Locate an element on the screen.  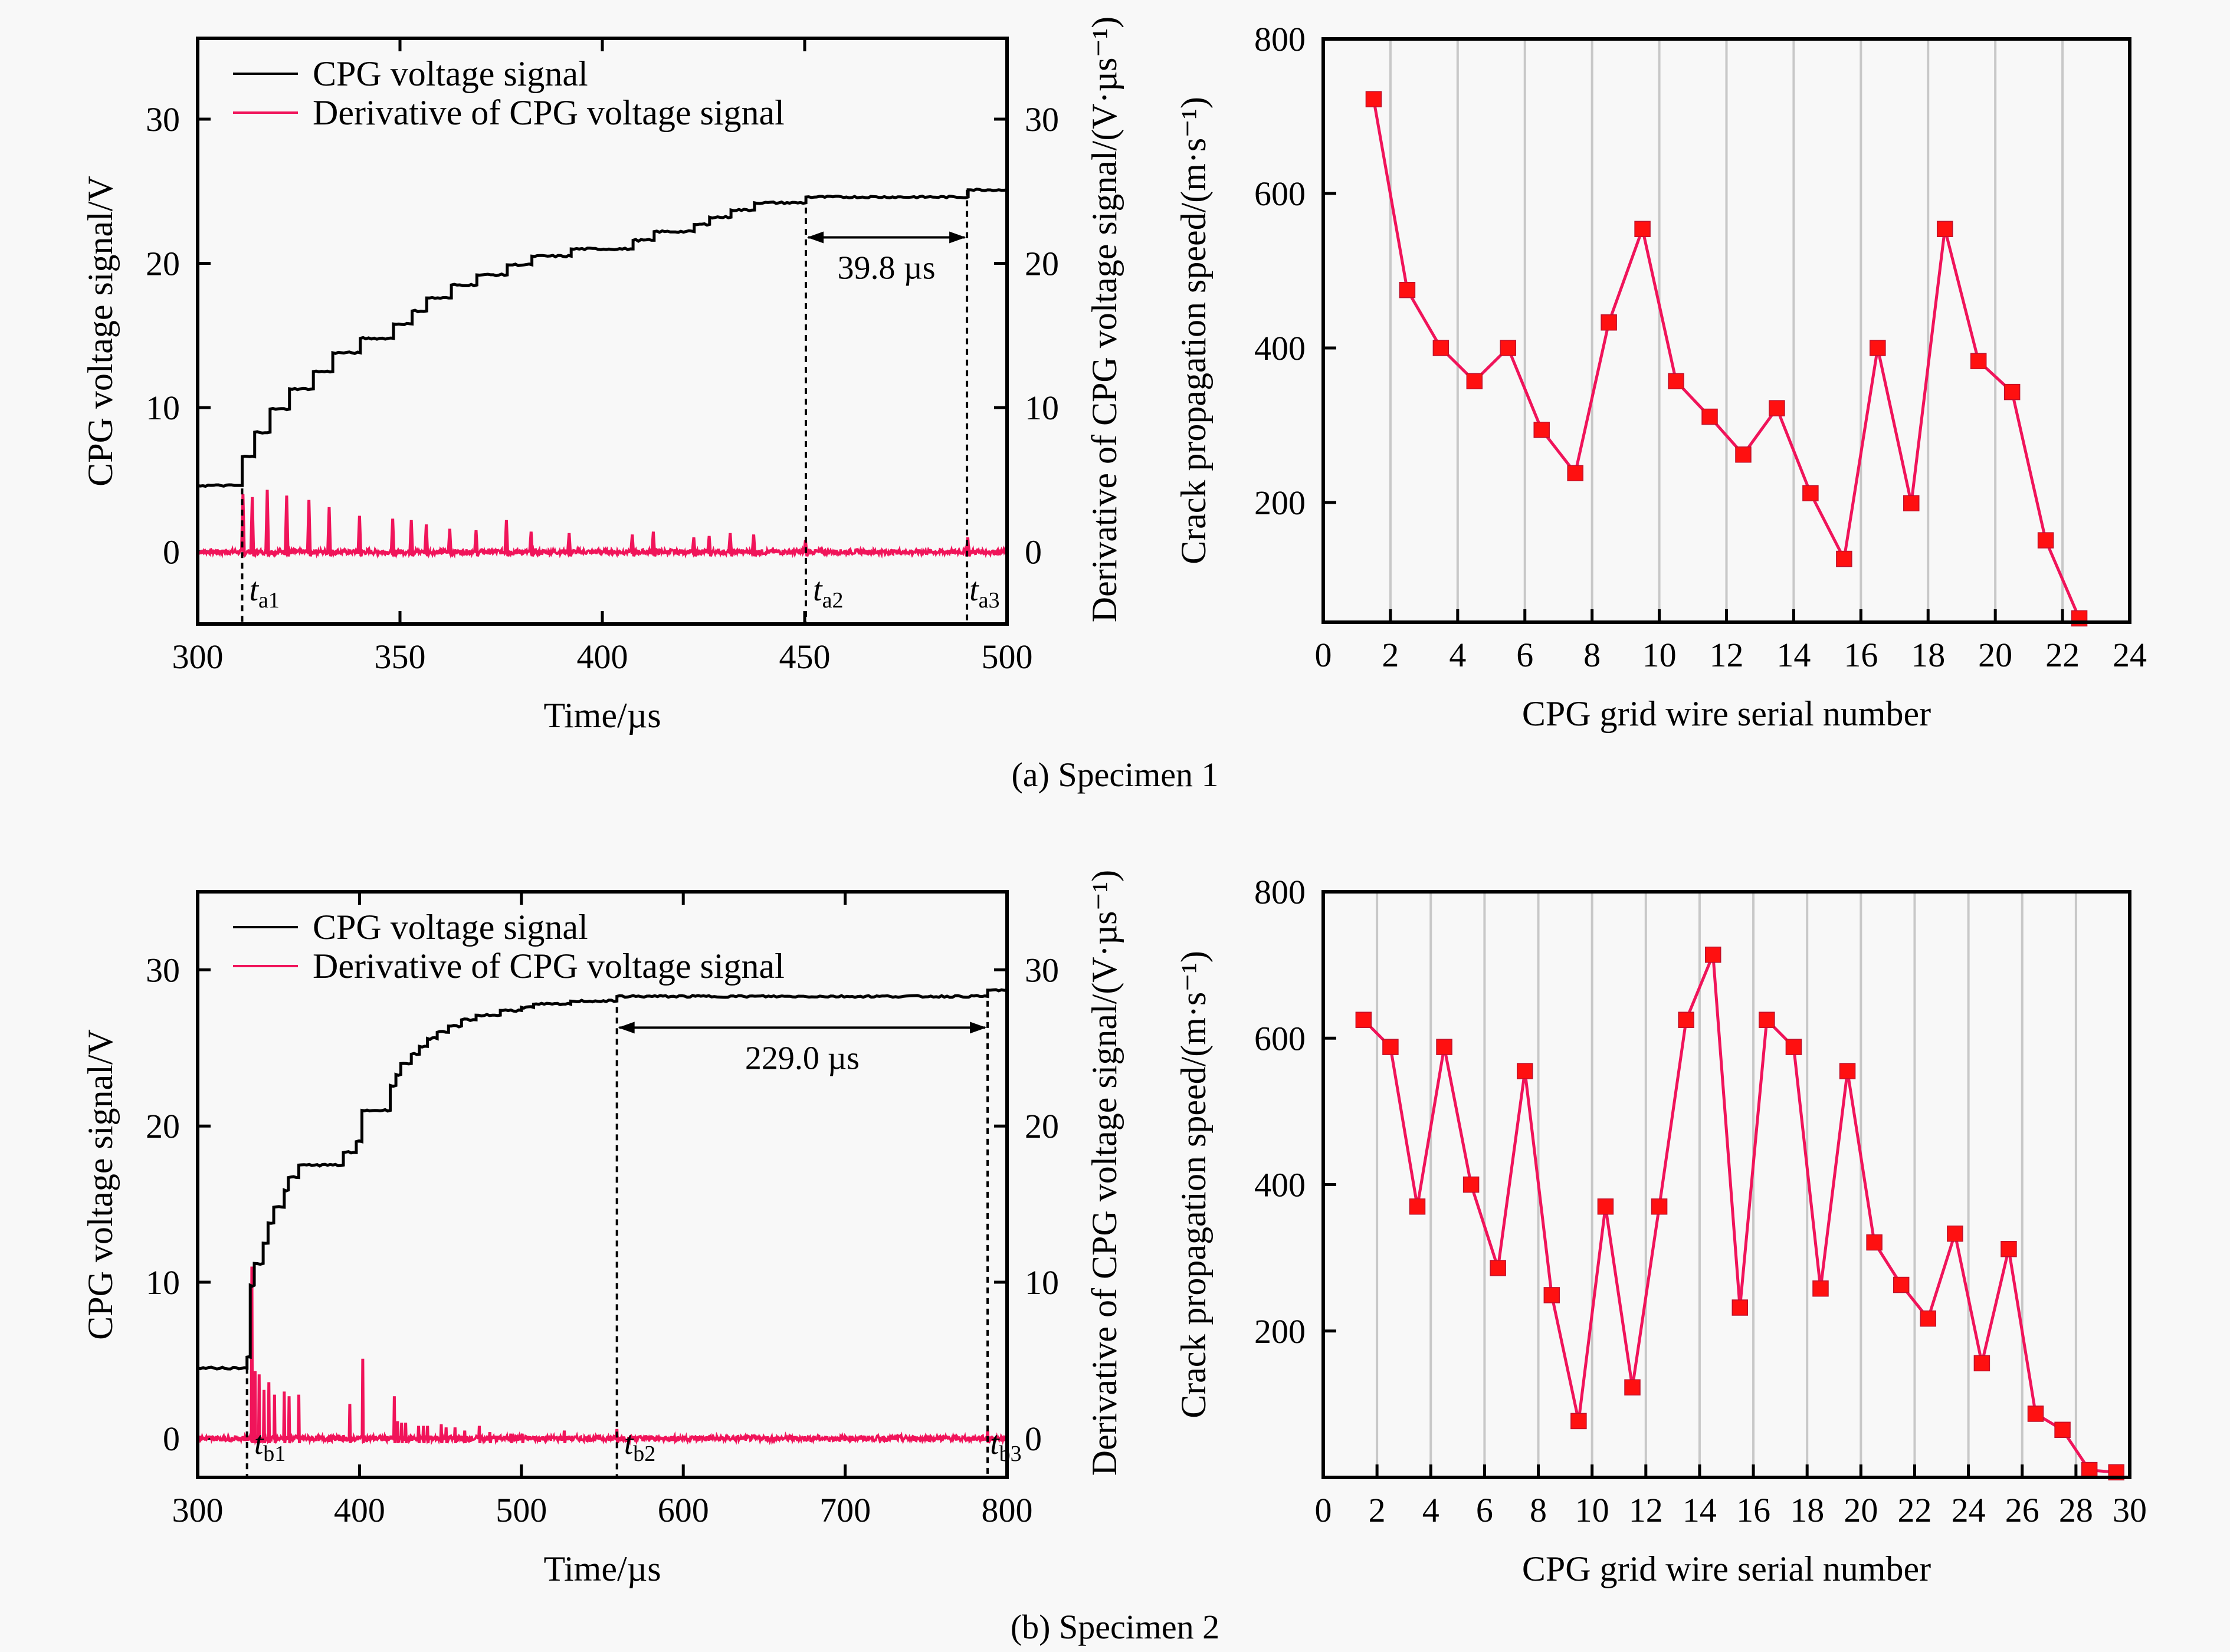
y-axis-title: CPG voltage signal/V is located at coordinates (101, 1184).